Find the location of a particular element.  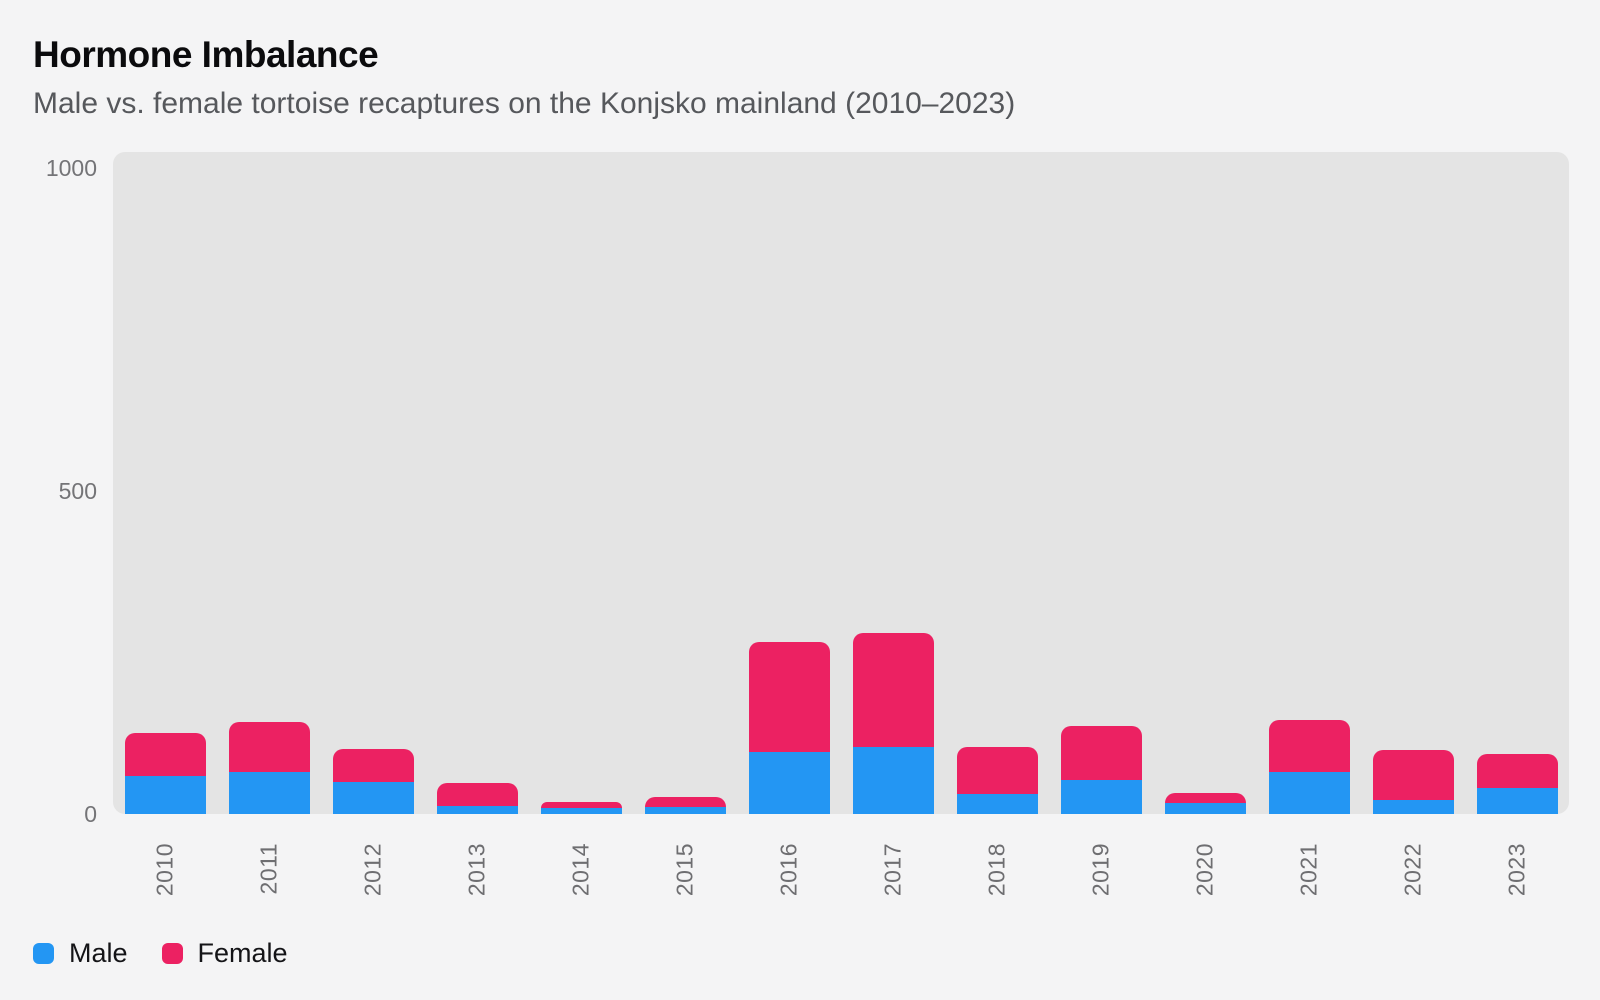

legend-label: Female is located at coordinates (242, 953).